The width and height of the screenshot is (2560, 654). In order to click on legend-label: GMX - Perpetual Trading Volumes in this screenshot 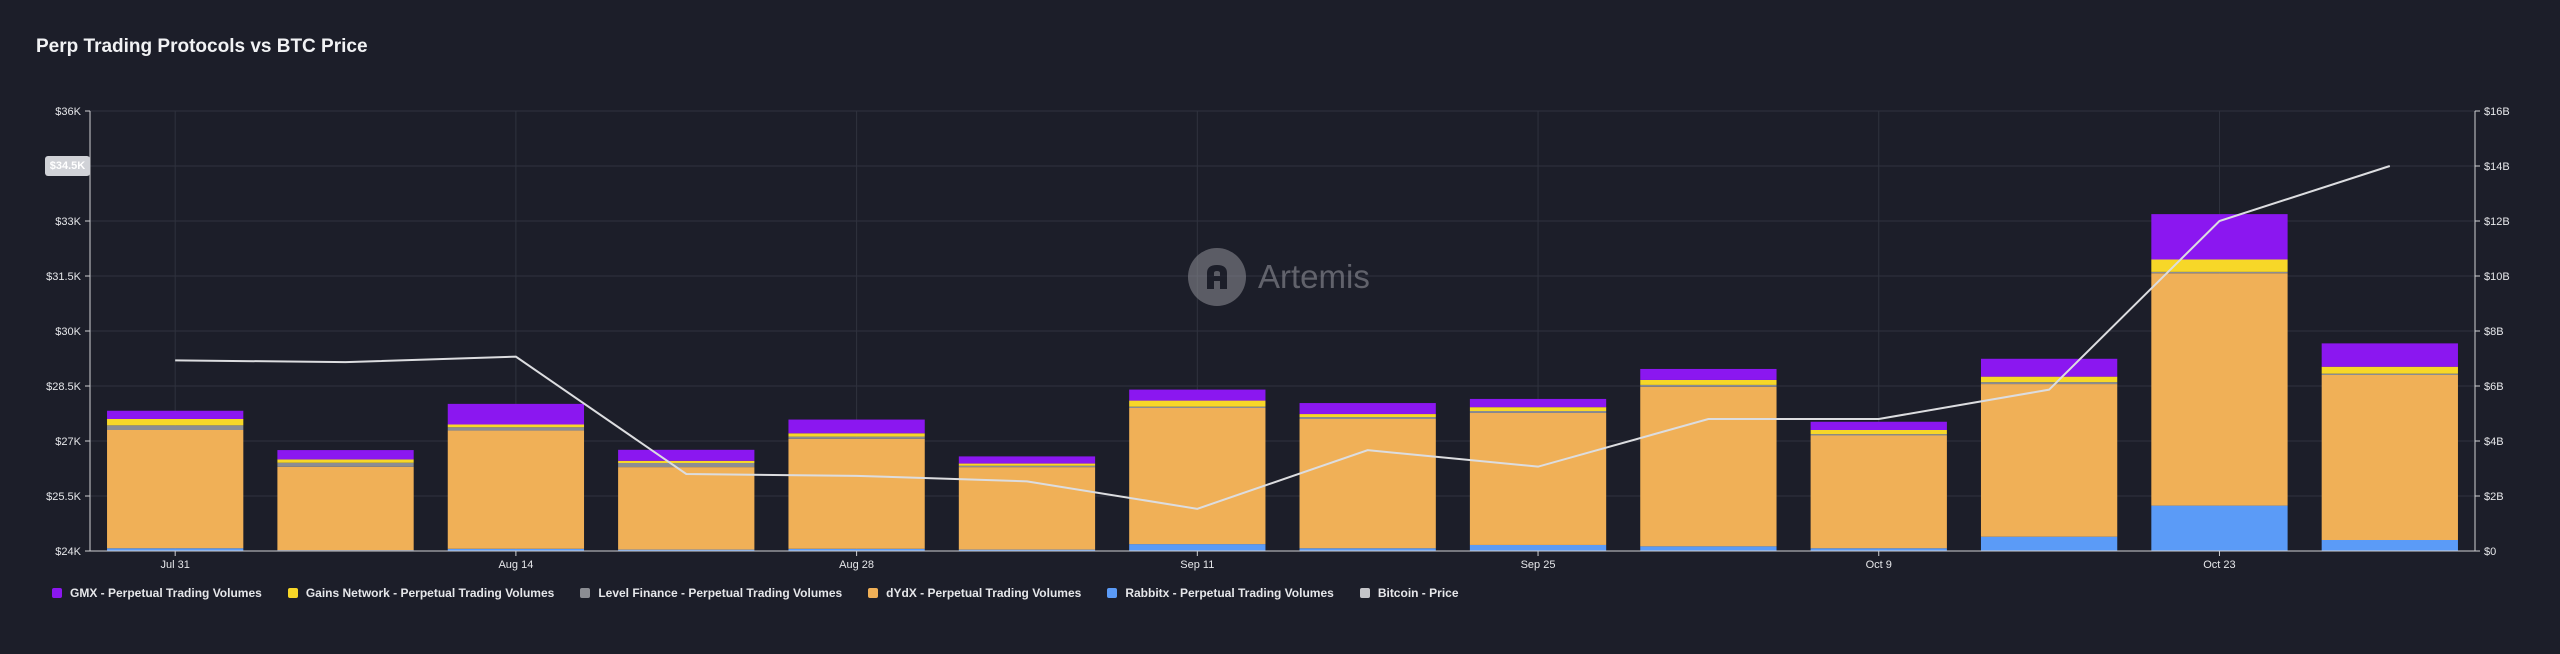, I will do `click(166, 593)`.